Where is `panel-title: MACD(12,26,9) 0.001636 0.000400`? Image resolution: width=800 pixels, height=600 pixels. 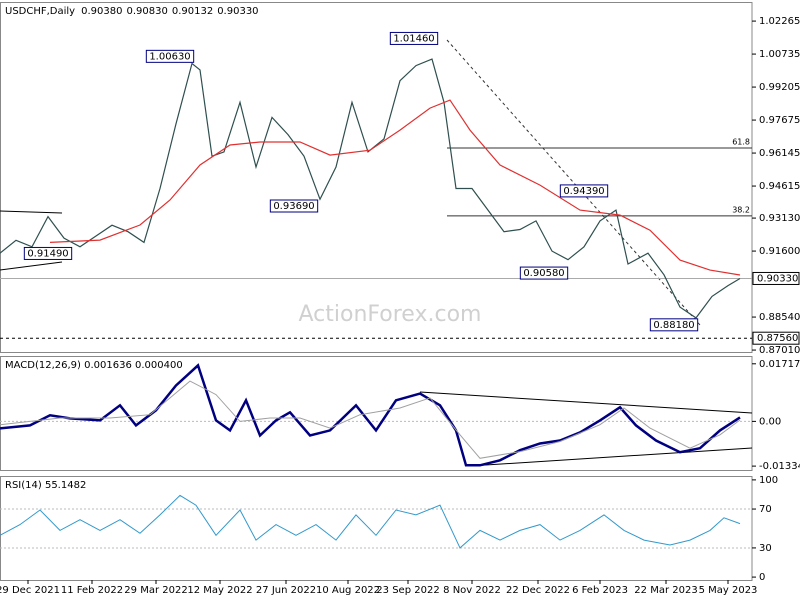
panel-title: MACD(12,26,9) 0.001636 0.000400 is located at coordinates (94, 365).